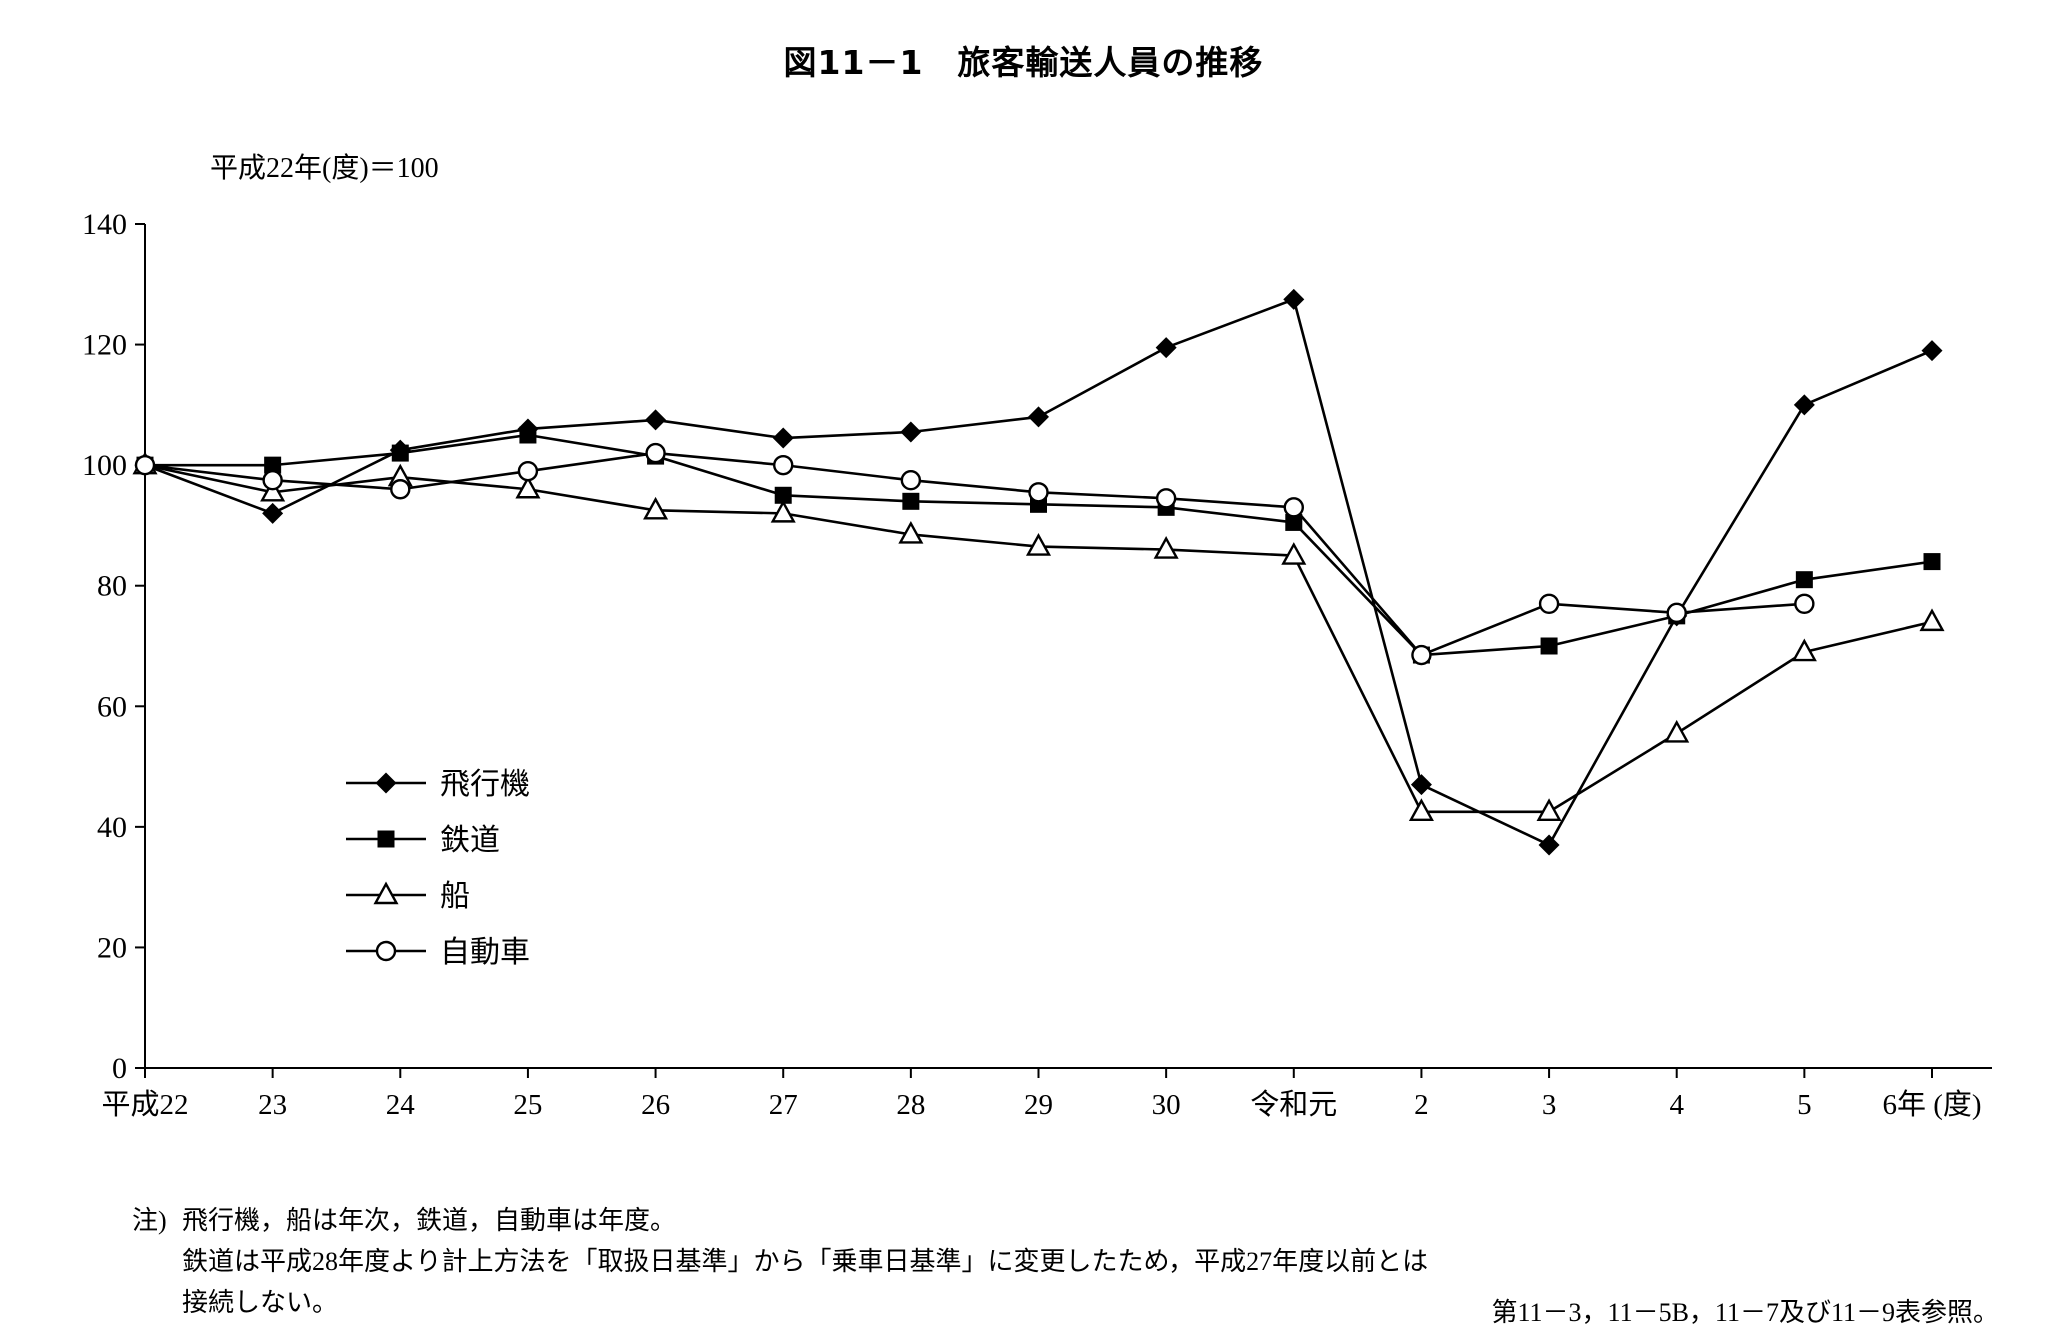  I want to click on series-line-自動車, so click(974, 554).